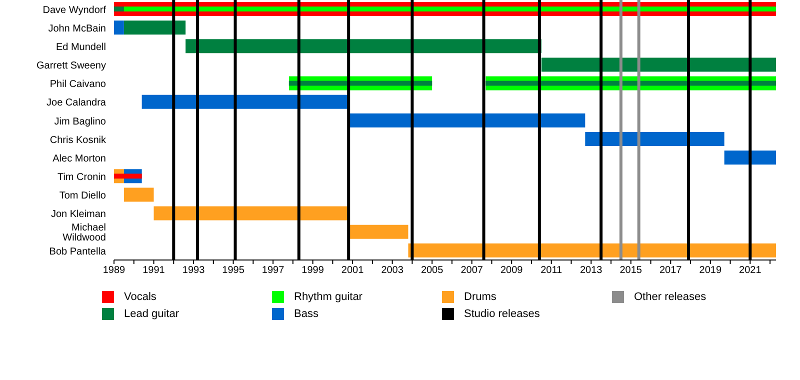  I want to click on y-tick-label: Alec Morton, so click(79, 158).